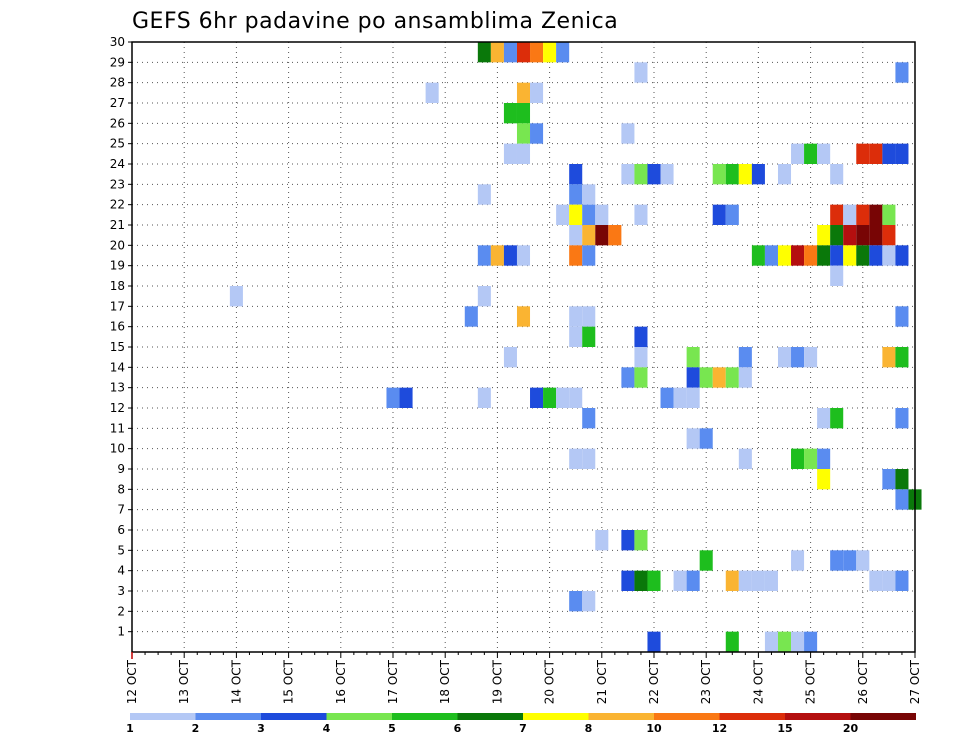 This screenshot has width=960, height=742. What do you see at coordinates (117, 42) in the screenshot?
I see `y-tick-label: 30` at bounding box center [117, 42].